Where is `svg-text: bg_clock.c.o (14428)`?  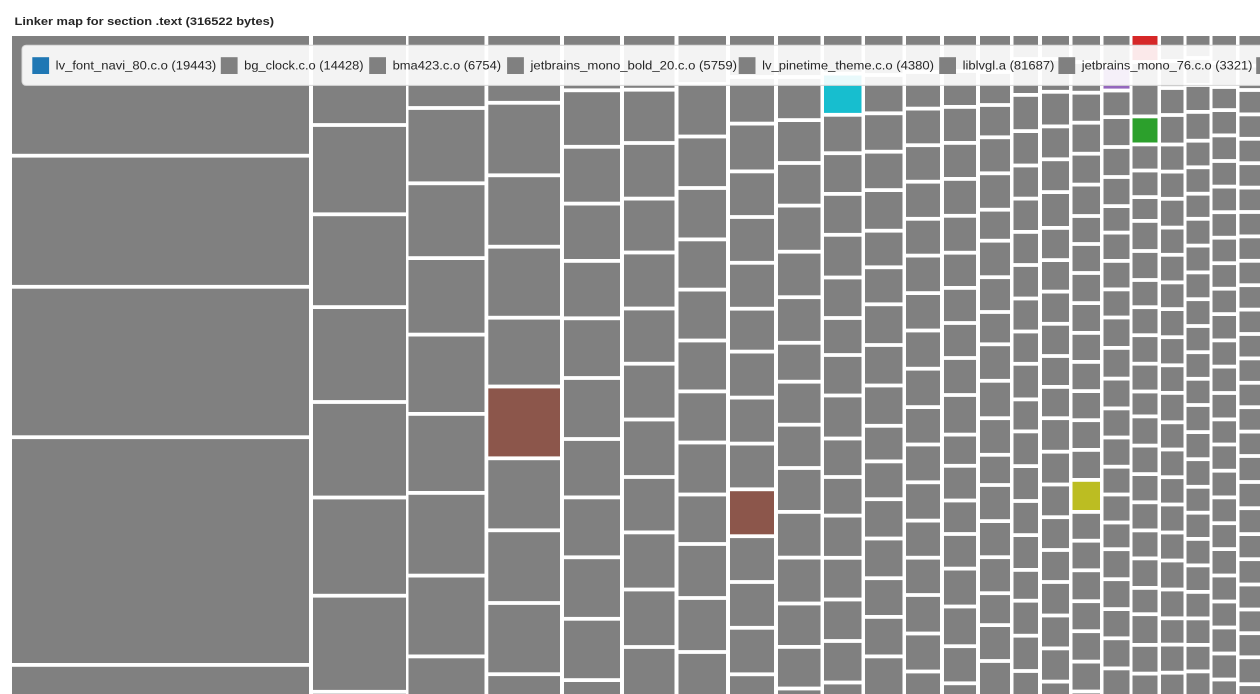
svg-text: bg_clock.c.o (14428) is located at coordinates (303, 66).